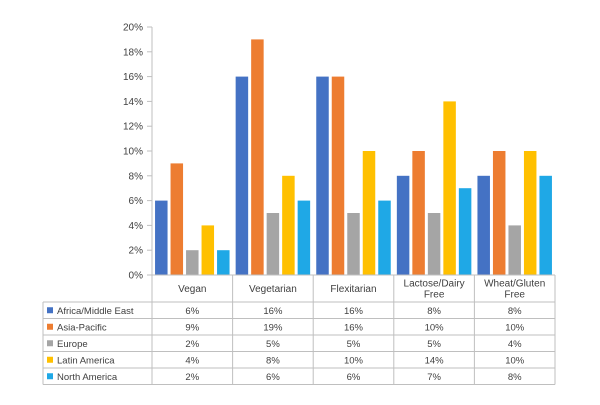 This screenshot has height=405, width=600. I want to click on legend-label: North America, so click(87, 377).